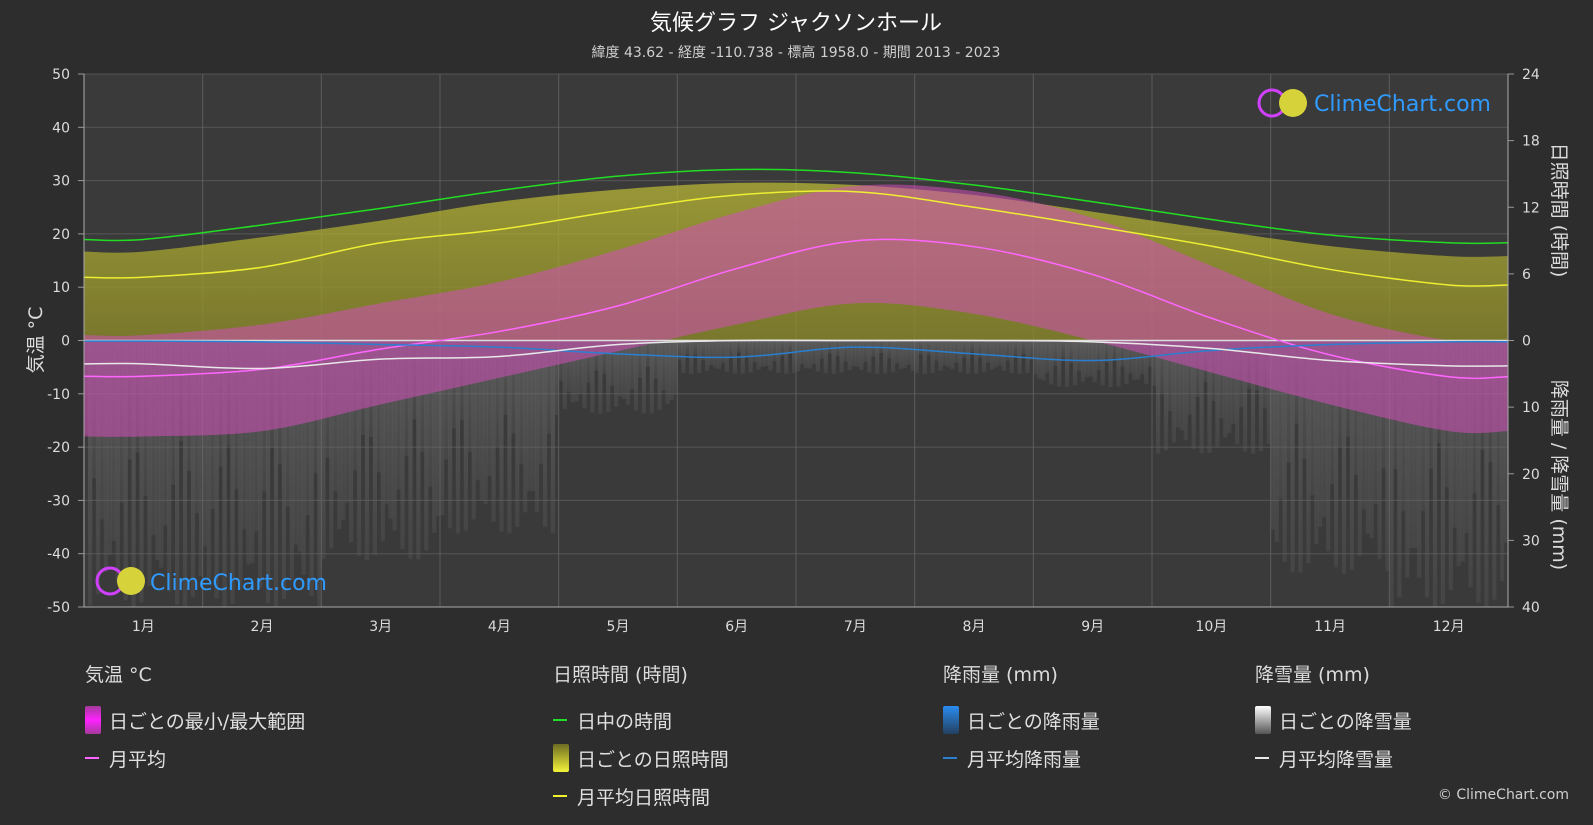 Image resolution: width=1593 pixels, height=825 pixels. What do you see at coordinates (499, 627) in the screenshot?
I see `month-label: 4月` at bounding box center [499, 627].